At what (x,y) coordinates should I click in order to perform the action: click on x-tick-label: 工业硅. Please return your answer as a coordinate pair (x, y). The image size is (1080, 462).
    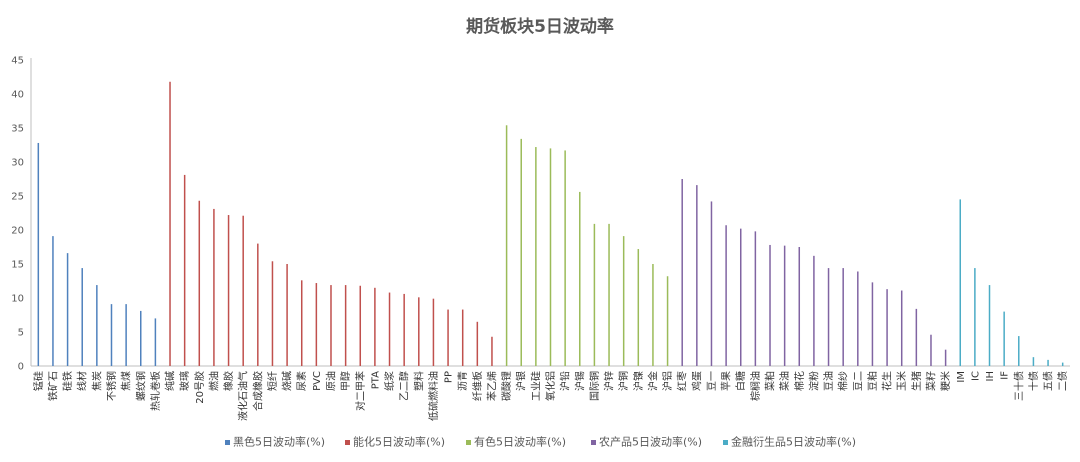
    Looking at the image, I should click on (535, 386).